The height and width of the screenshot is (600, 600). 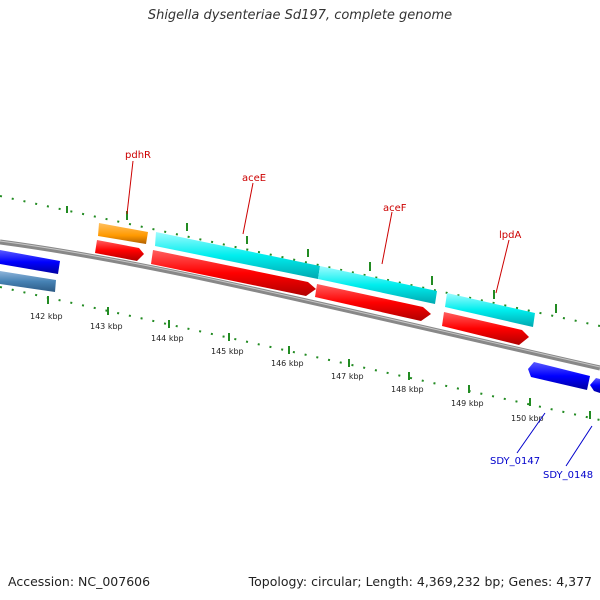 I want to click on gene-label-aceE: aceE, so click(x=254, y=178).